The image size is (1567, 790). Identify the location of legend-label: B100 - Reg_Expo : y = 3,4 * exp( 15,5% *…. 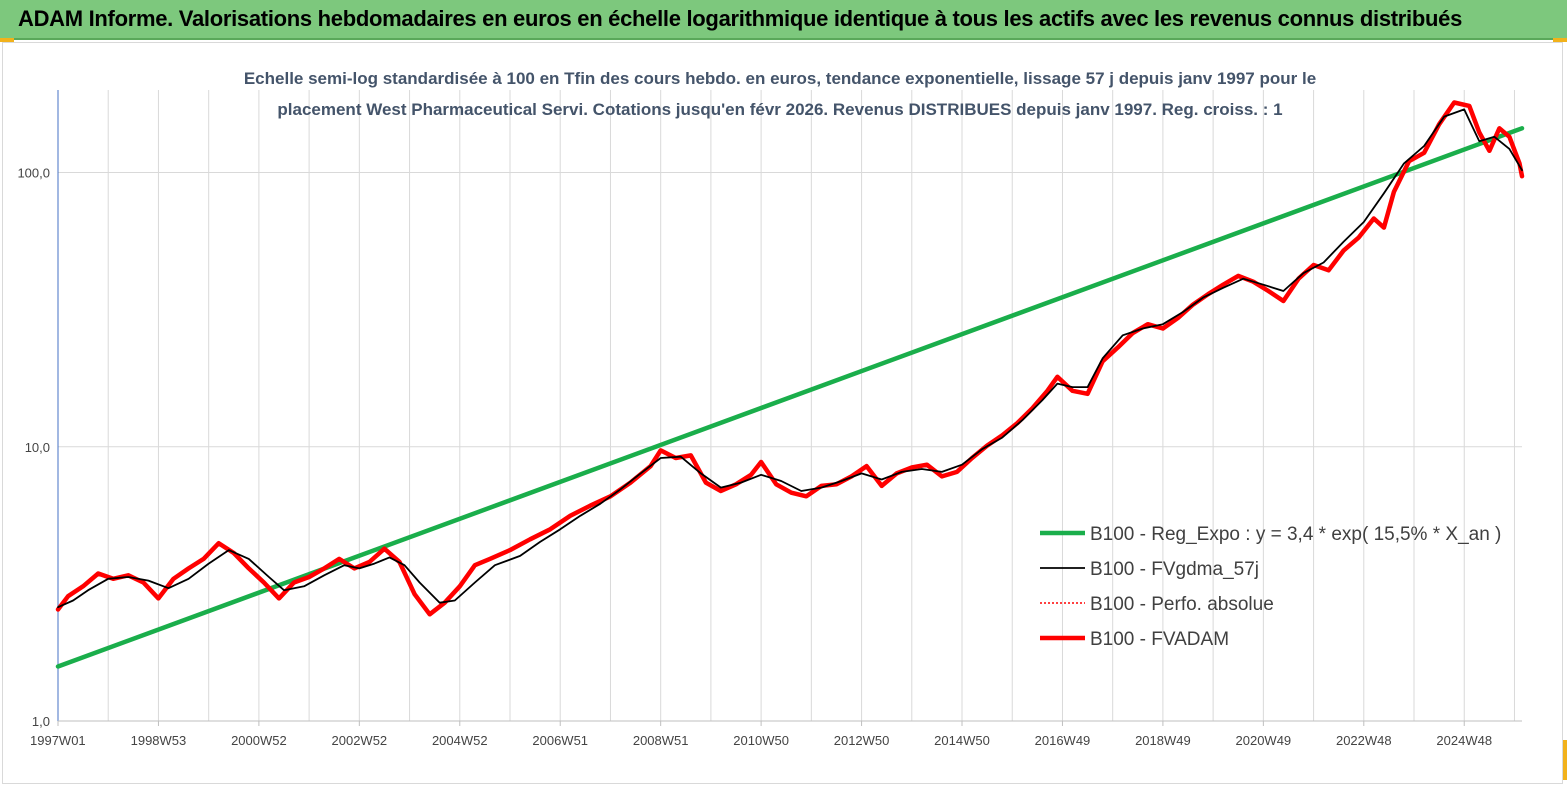
(1295, 534).